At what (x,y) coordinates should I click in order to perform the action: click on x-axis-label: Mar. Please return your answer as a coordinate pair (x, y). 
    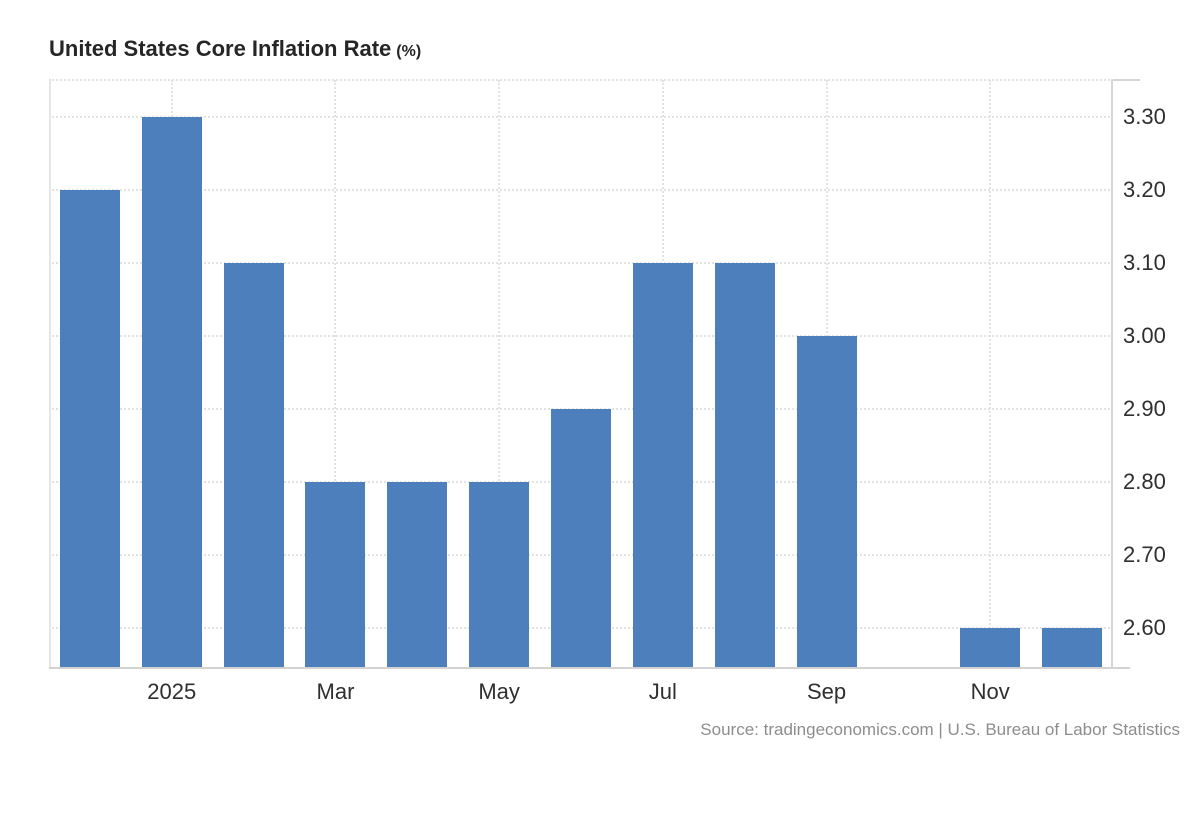
    Looking at the image, I should click on (335, 691).